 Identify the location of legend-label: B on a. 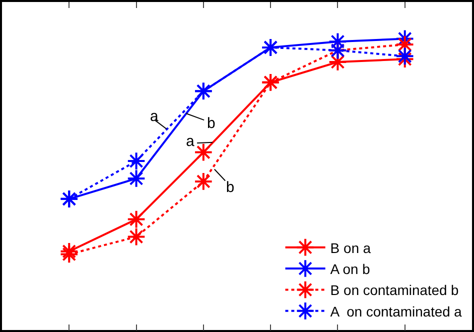
(350, 248).